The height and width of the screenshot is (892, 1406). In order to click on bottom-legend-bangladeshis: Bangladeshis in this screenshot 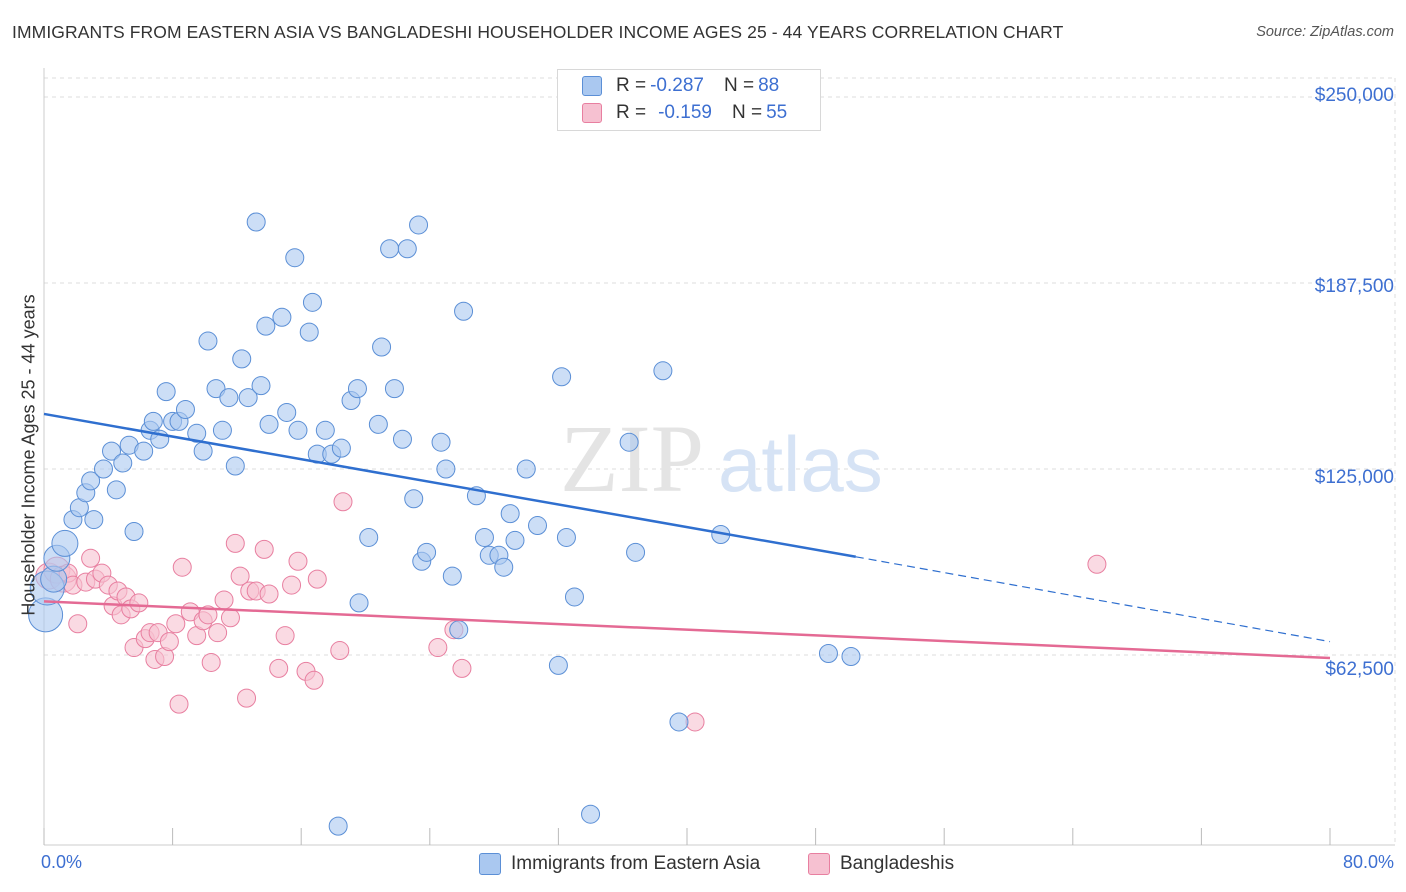, I will do `click(881, 864)`.